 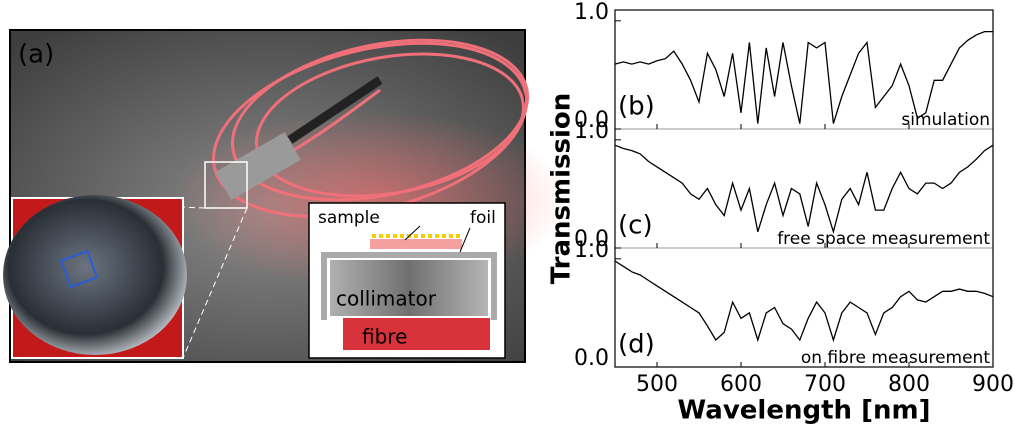 What do you see at coordinates (825, 384) in the screenshot?
I see `x-tick-label: 700` at bounding box center [825, 384].